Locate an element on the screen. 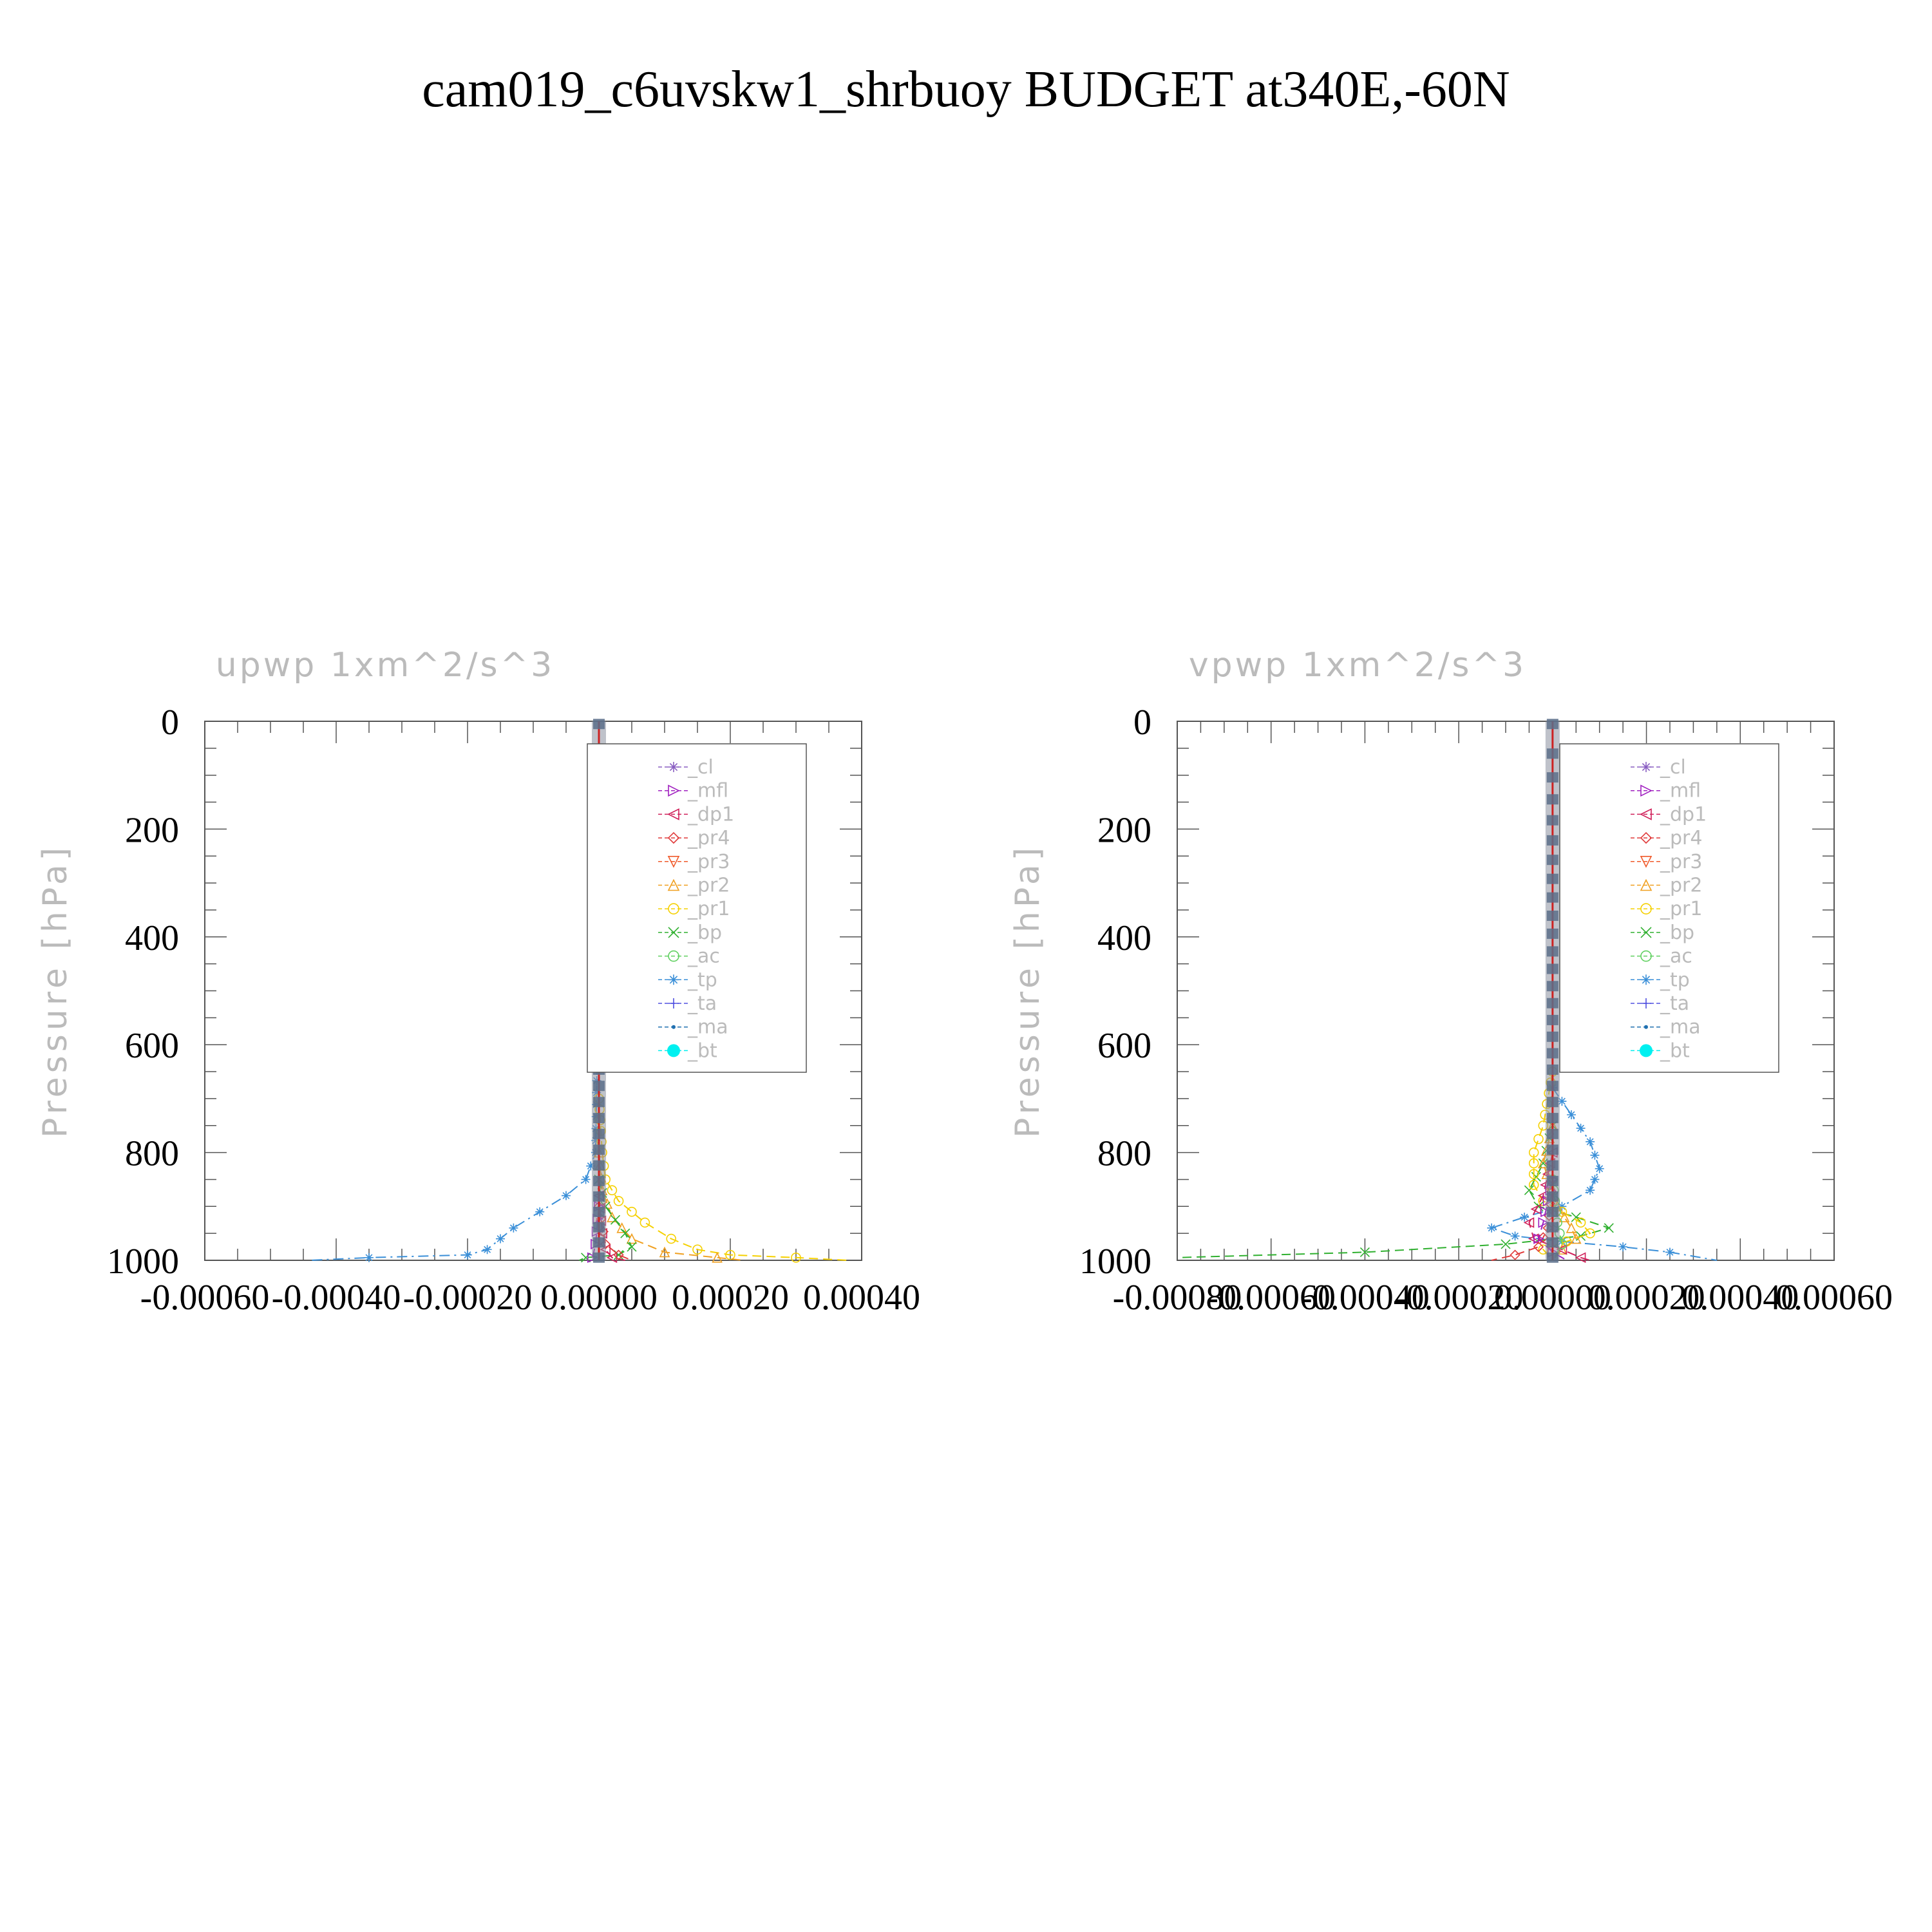  x-tick-label: 0.00040 is located at coordinates (861, 1298).